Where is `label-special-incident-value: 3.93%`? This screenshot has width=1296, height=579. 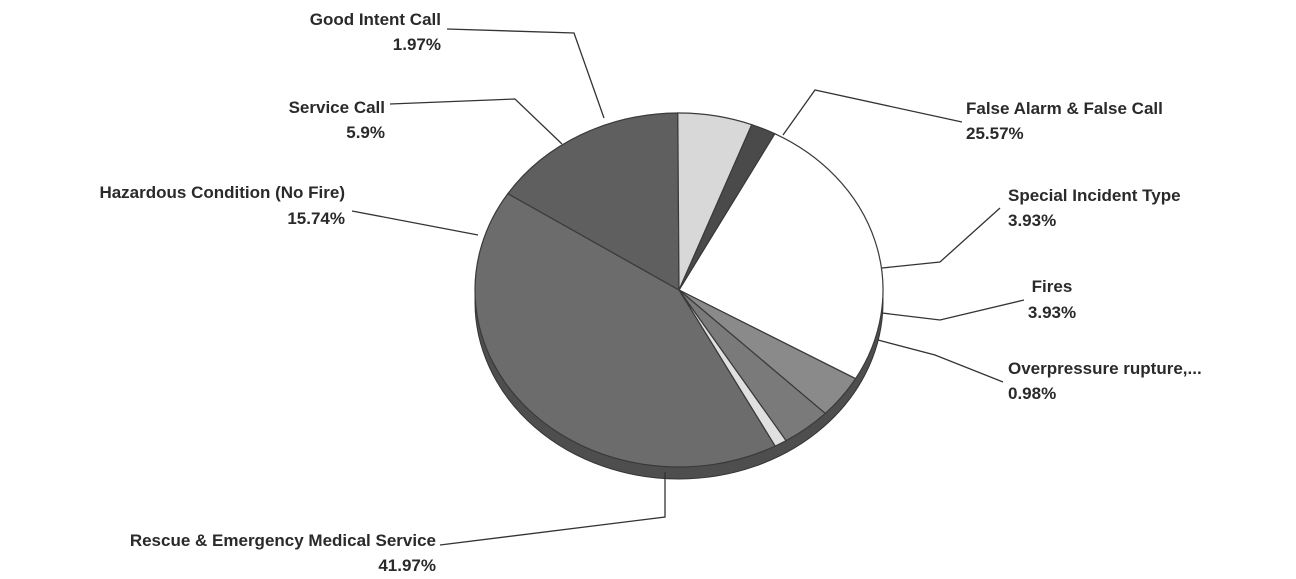 label-special-incident-value: 3.93% is located at coordinates (1032, 220).